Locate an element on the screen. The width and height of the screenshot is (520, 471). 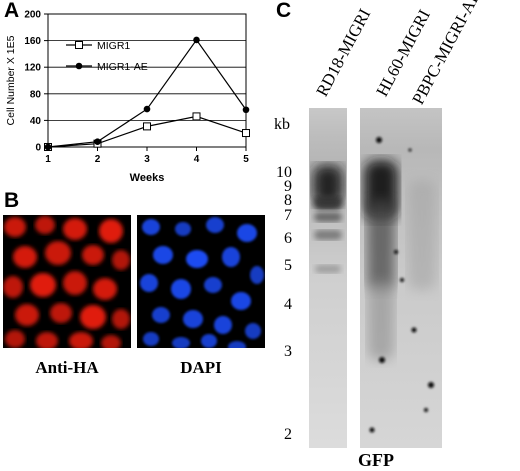
legend-label: MIGR1 is located at coordinates (113, 46).